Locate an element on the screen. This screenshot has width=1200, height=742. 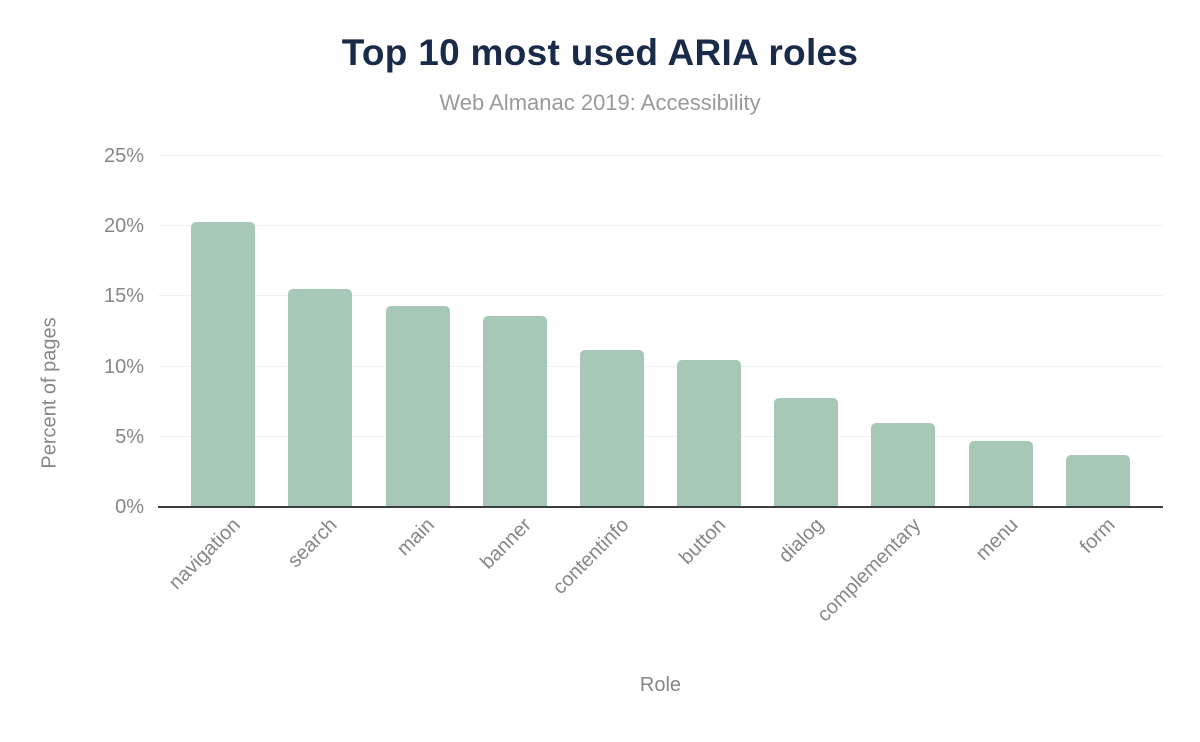
bar-contentinfo is located at coordinates (611, 428).